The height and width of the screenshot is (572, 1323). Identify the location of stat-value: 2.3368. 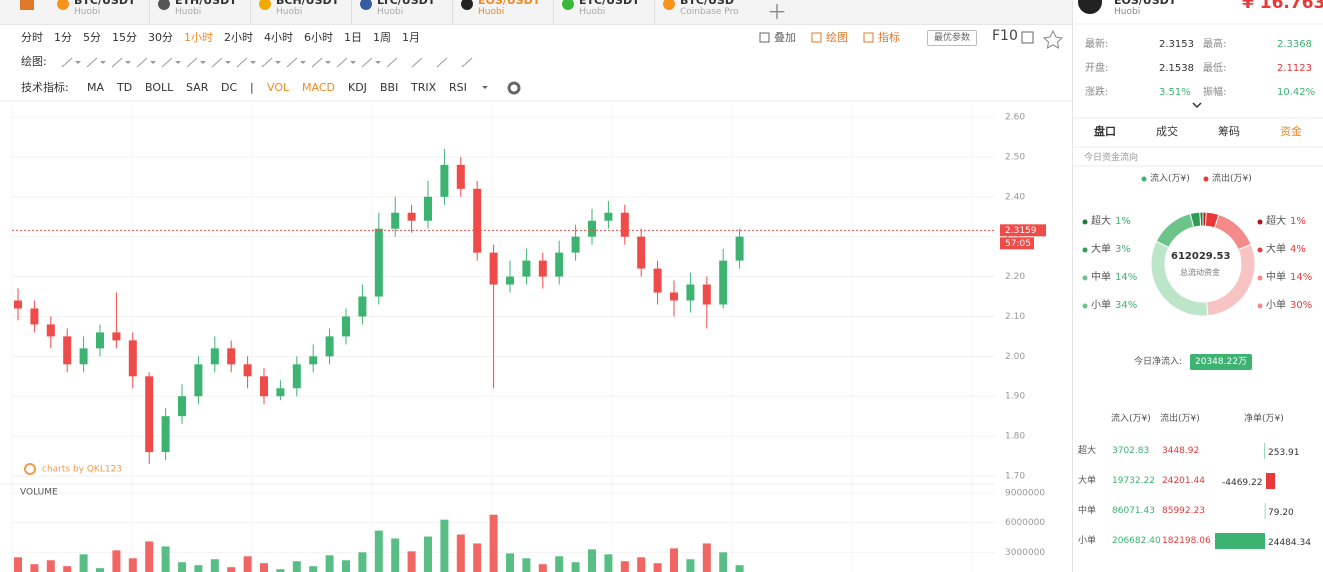
(1294, 44).